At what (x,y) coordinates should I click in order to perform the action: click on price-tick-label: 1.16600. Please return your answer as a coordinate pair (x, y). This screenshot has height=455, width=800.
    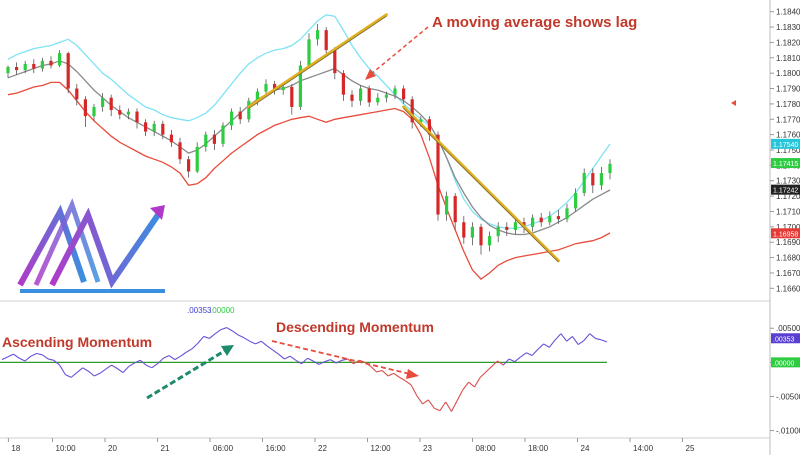
    Looking at the image, I should click on (788, 288).